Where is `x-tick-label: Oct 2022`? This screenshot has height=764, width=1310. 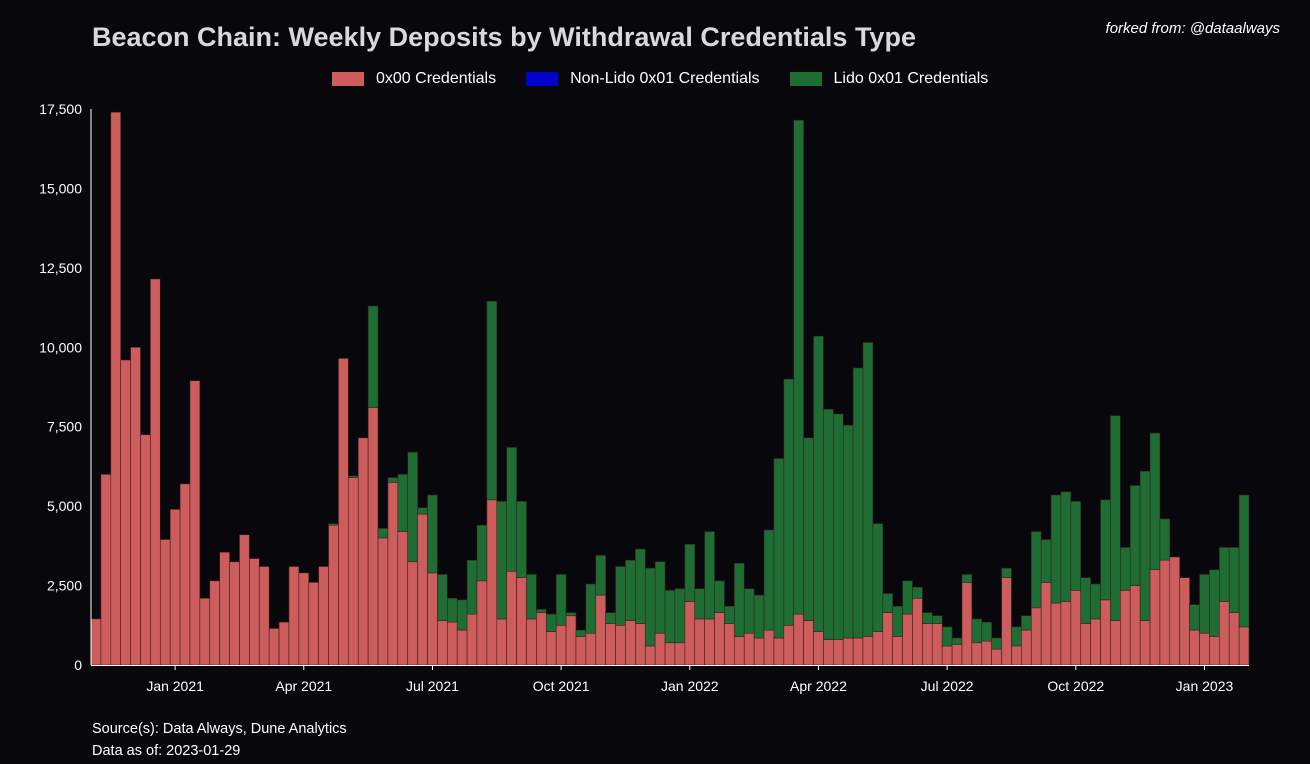 x-tick-label: Oct 2022 is located at coordinates (1075, 686).